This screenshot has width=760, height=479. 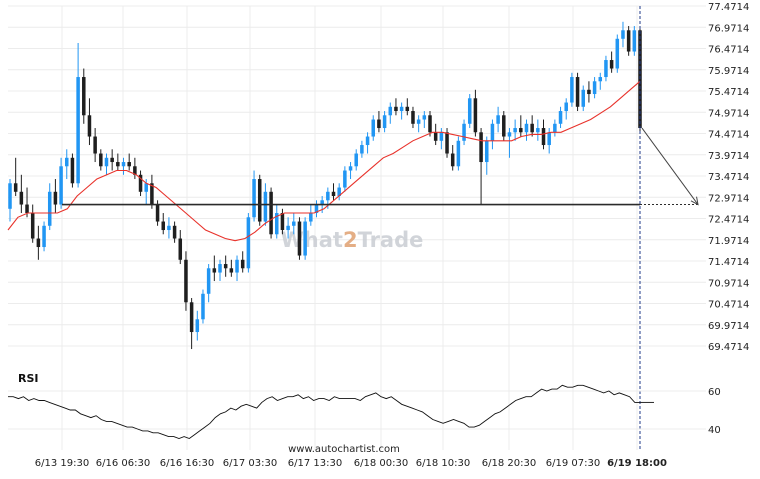 What do you see at coordinates (728, 28) in the screenshot?
I see `price-tick-label: 76.9714` at bounding box center [728, 28].